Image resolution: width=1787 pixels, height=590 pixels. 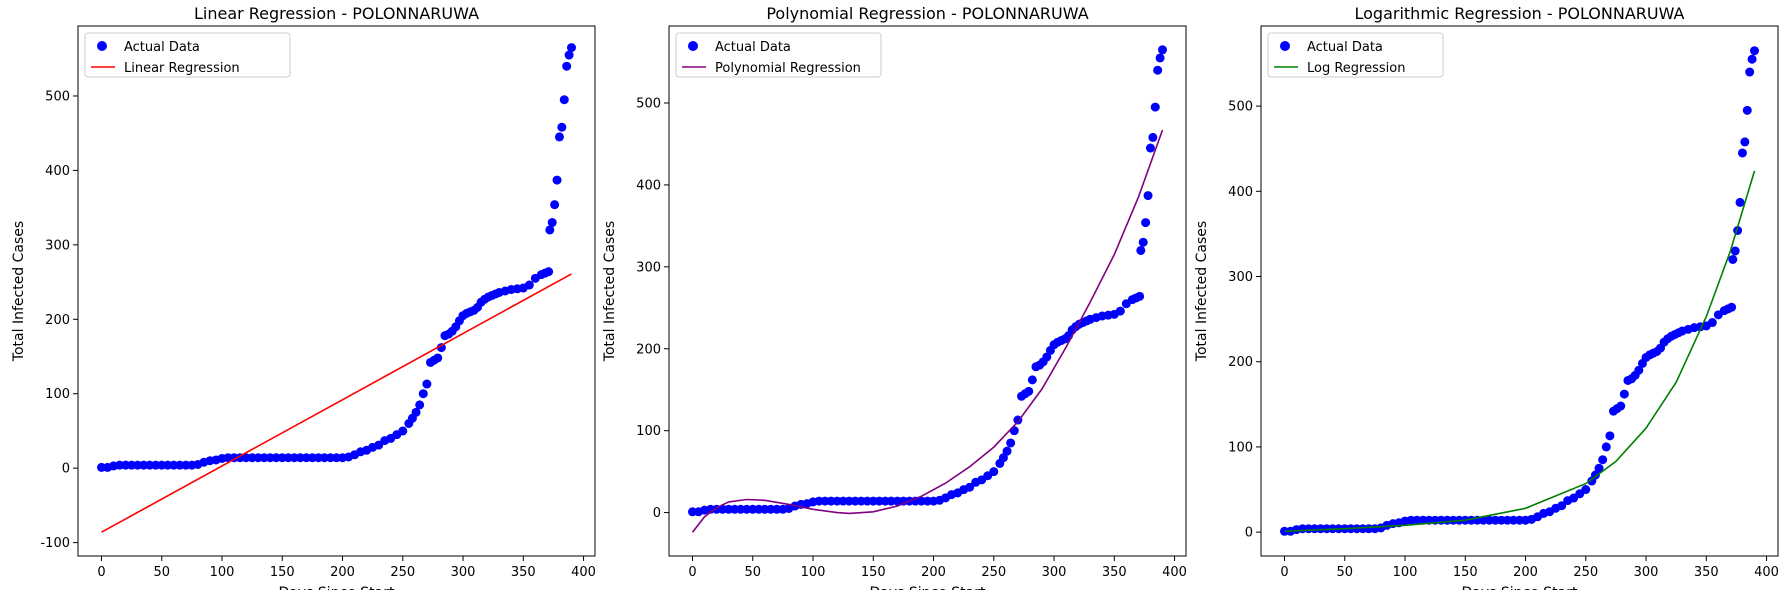 What do you see at coordinates (182, 68) in the screenshot?
I see `legend-label-regression: Linear Regression` at bounding box center [182, 68].